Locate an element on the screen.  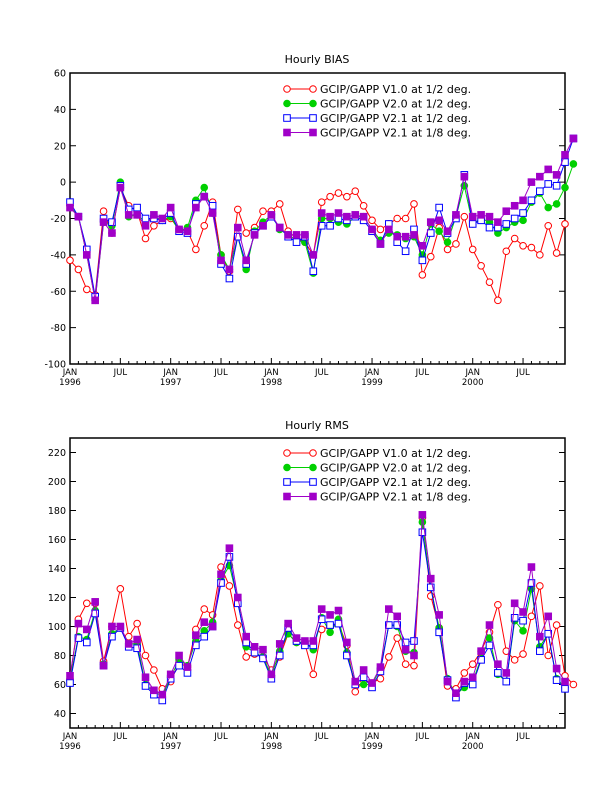
legend-label: GCIP/GAPP V2.0 at 1/2 deg. is located at coordinates (395, 468).